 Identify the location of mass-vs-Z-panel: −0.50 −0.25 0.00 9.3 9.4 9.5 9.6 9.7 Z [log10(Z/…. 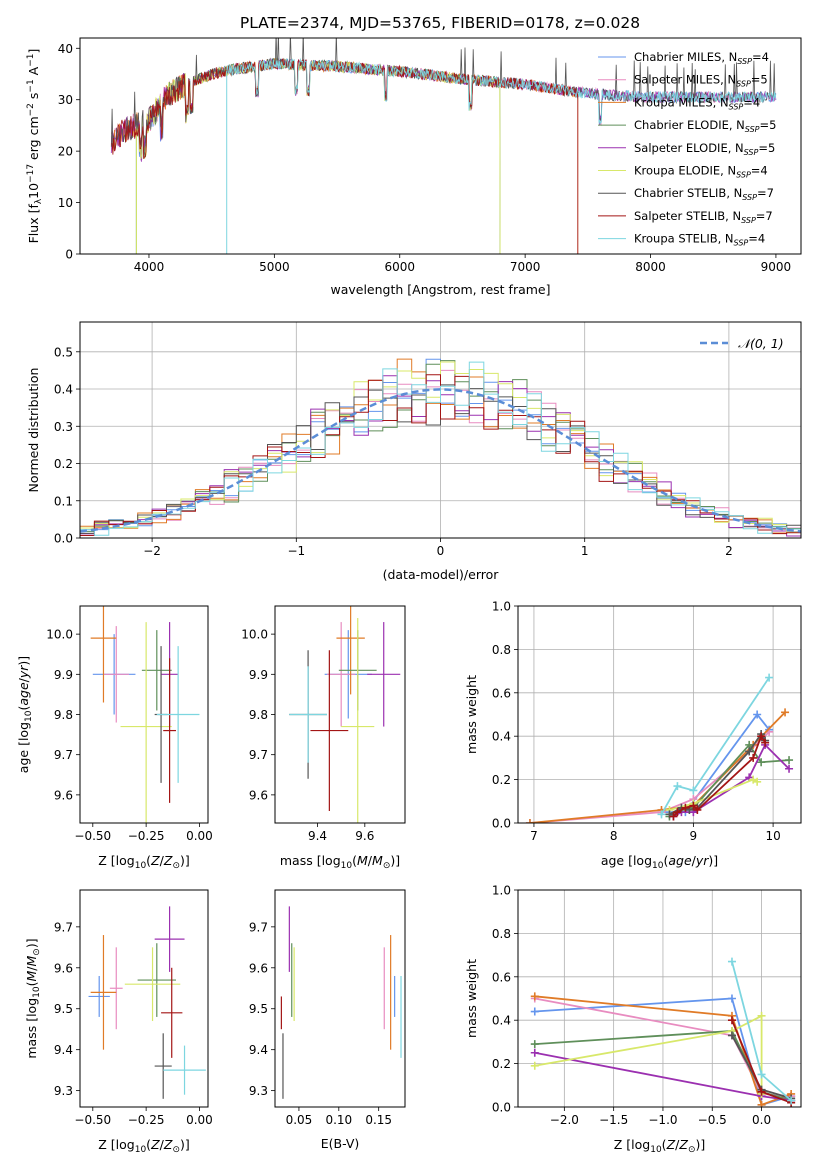
(118, 1022).